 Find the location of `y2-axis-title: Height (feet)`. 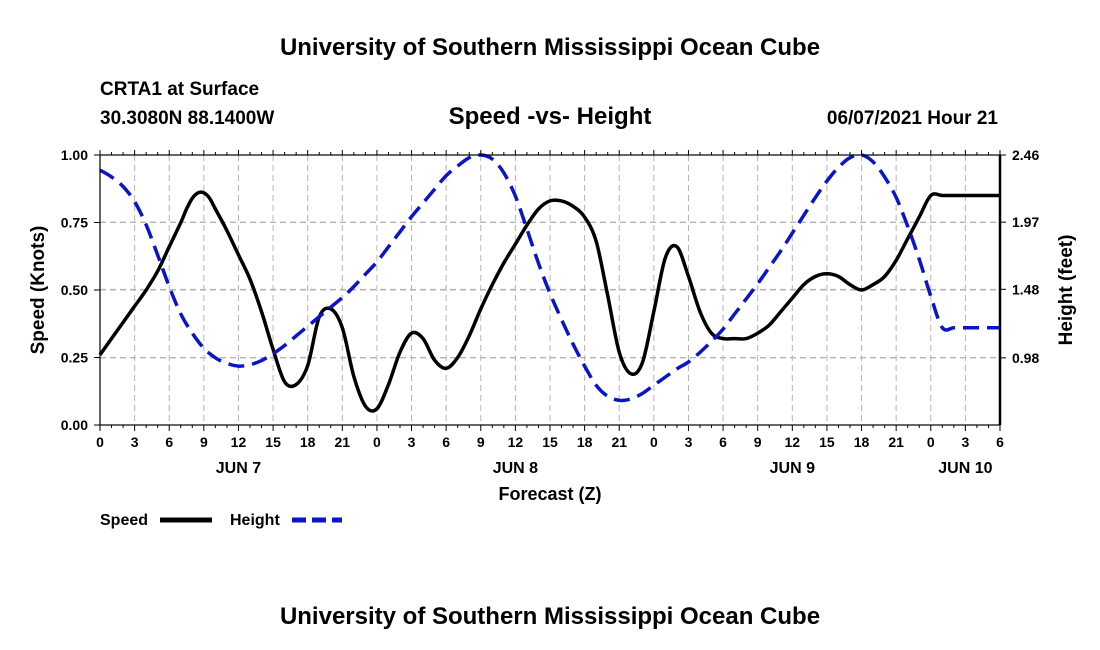

y2-axis-title: Height (feet) is located at coordinates (1066, 290).